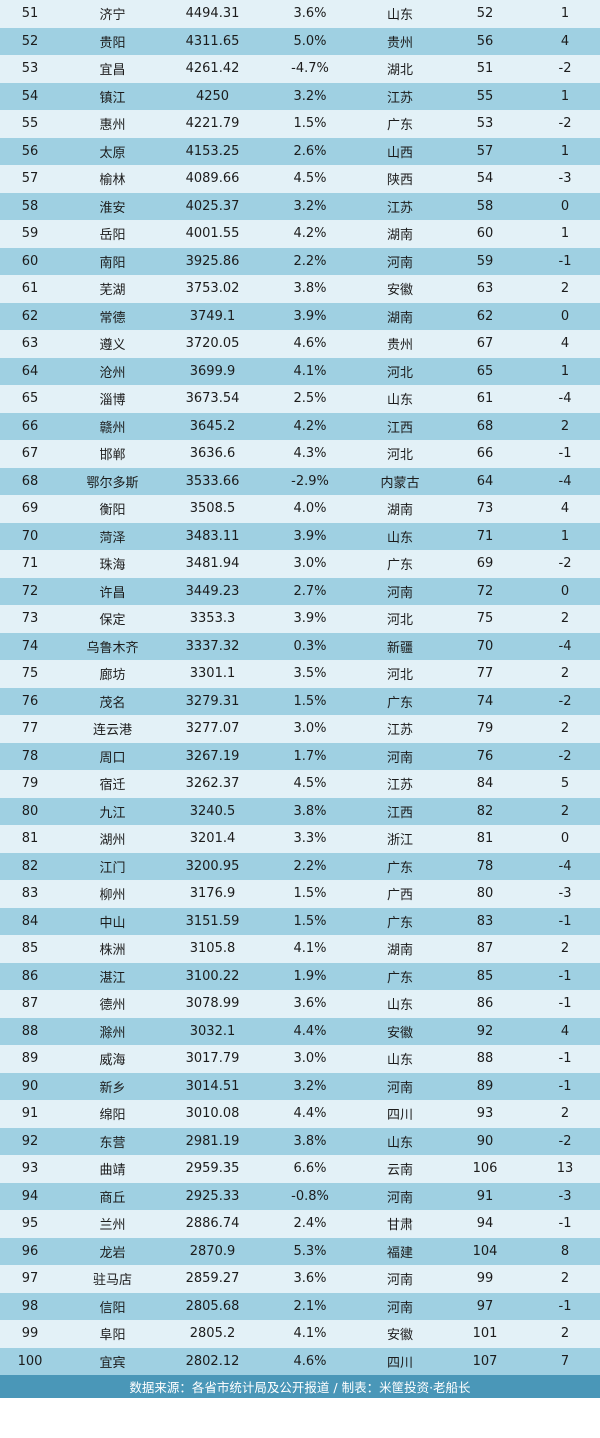 The width and height of the screenshot is (600, 1438). What do you see at coordinates (30, 1059) in the screenshot?
I see `rank-cell: 89` at bounding box center [30, 1059].